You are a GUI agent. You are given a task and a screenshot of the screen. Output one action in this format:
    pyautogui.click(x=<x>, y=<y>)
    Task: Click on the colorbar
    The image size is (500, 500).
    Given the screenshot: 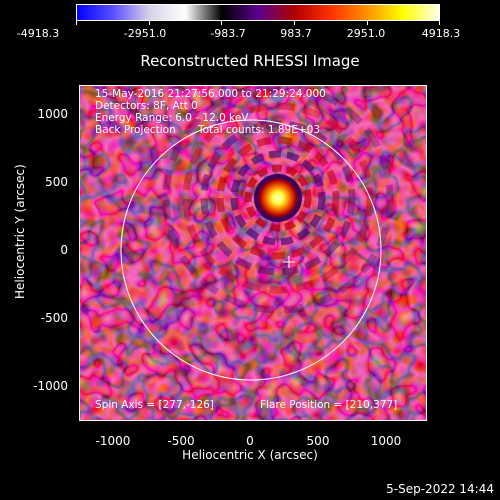 What is the action you would take?
    pyautogui.click(x=258, y=12)
    